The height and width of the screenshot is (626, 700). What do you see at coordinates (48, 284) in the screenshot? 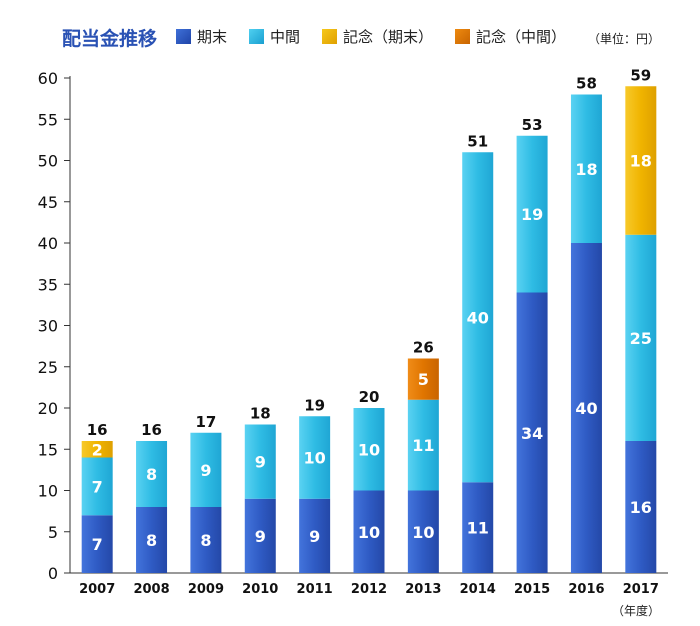
I see `y-tick-label: 35` at bounding box center [48, 284].